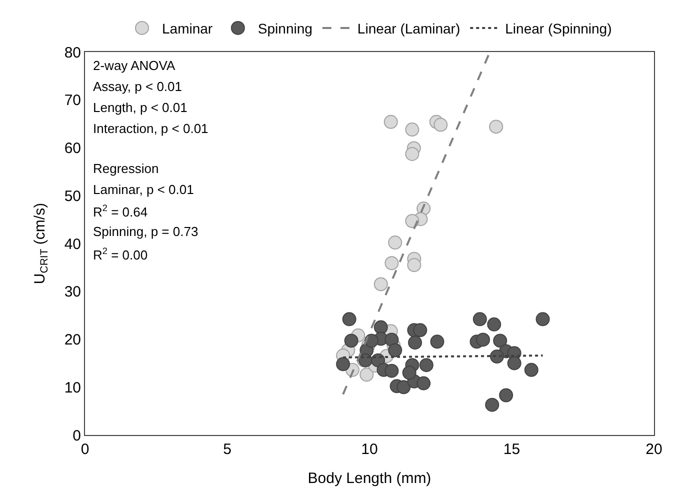  What do you see at coordinates (285, 28) in the screenshot?
I see `legend-label: Spinning` at bounding box center [285, 28].